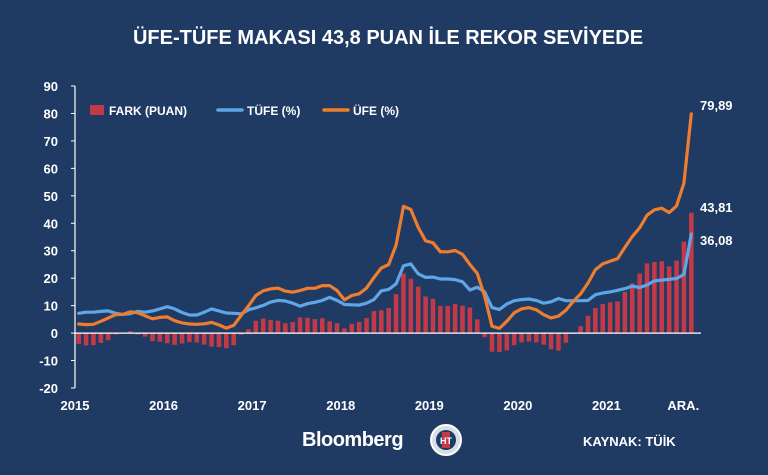 The height and width of the screenshot is (475, 768). I want to click on x-tick-label: 2019, so click(429, 405).